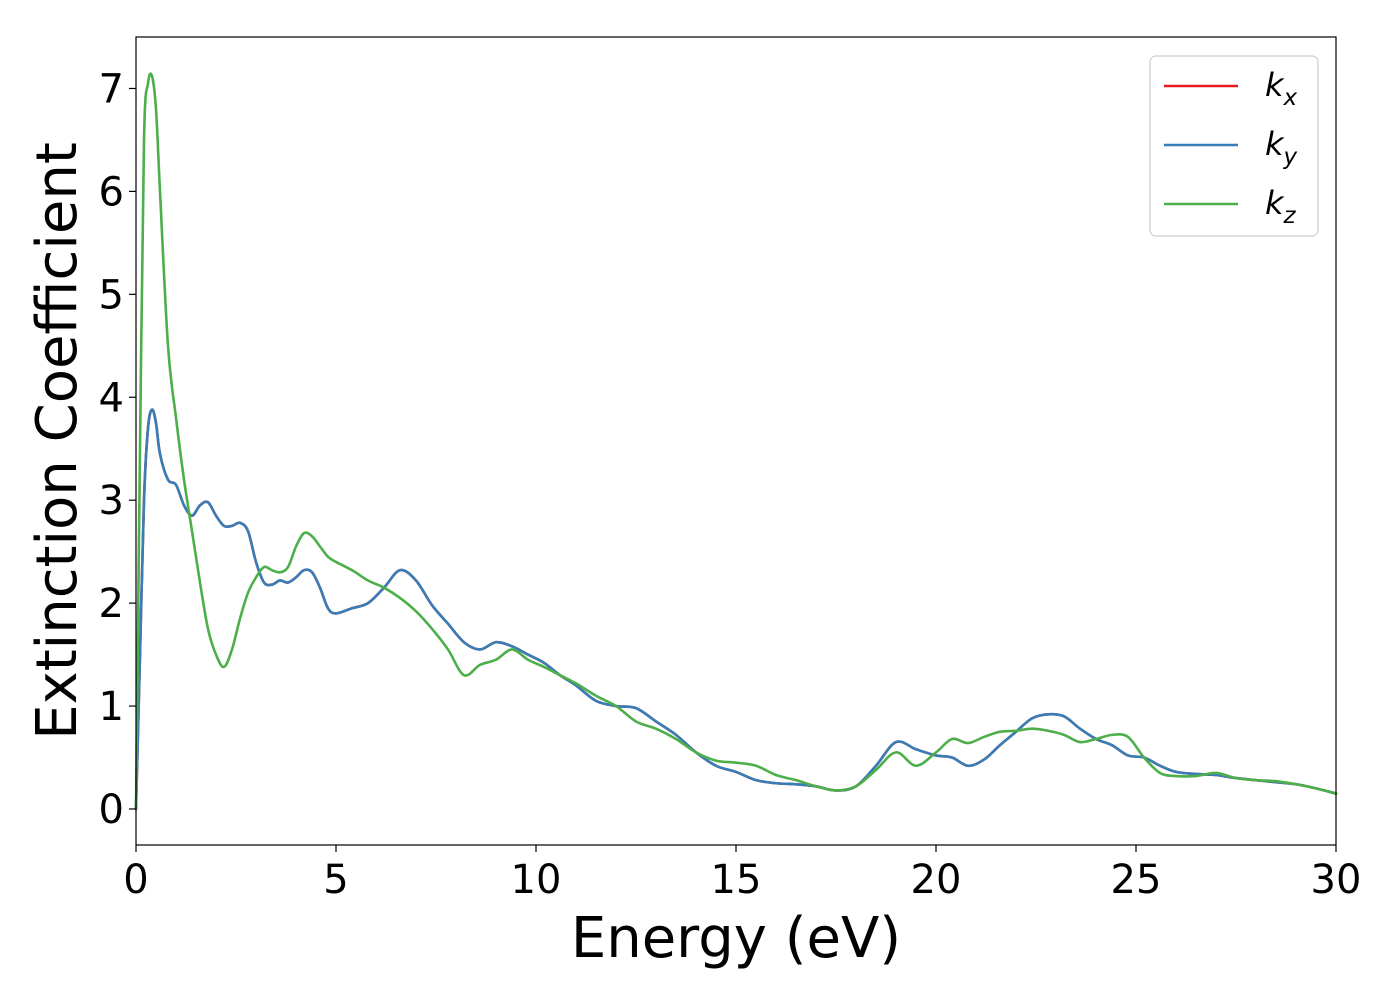 The height and width of the screenshot is (1000, 1400). Describe the element at coordinates (57, 441) in the screenshot. I see `y-axis-title: Extinction Coefficient` at that location.